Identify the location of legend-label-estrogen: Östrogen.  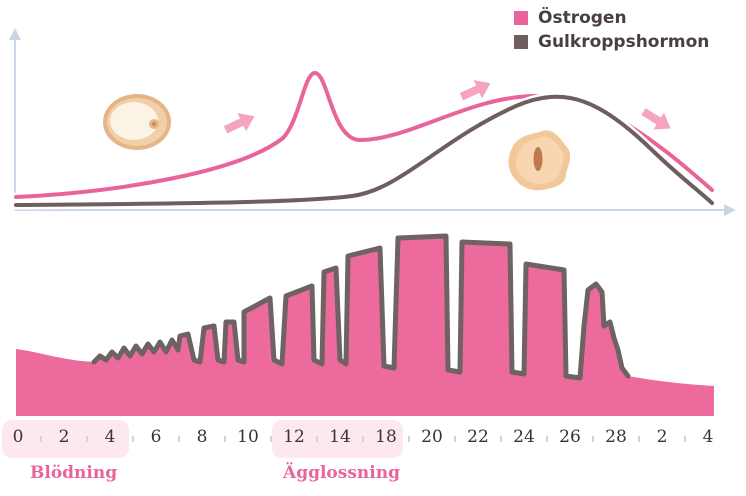
(582, 18).